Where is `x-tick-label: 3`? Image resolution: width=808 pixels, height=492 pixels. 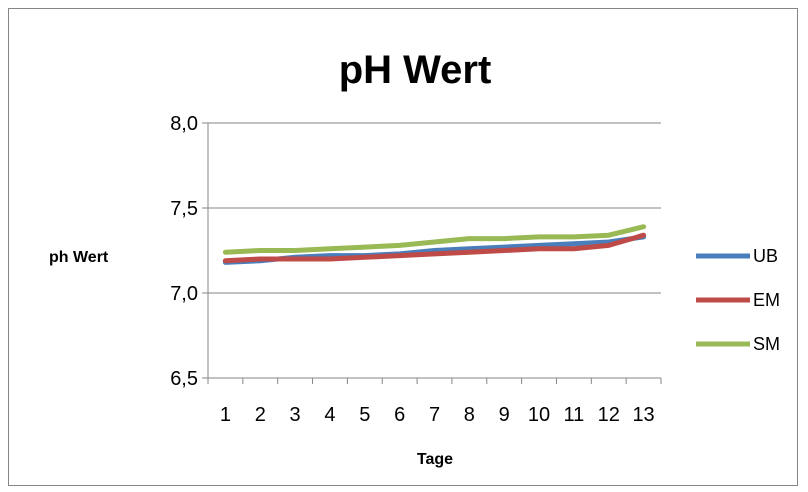 x-tick-label: 3 is located at coordinates (295, 415).